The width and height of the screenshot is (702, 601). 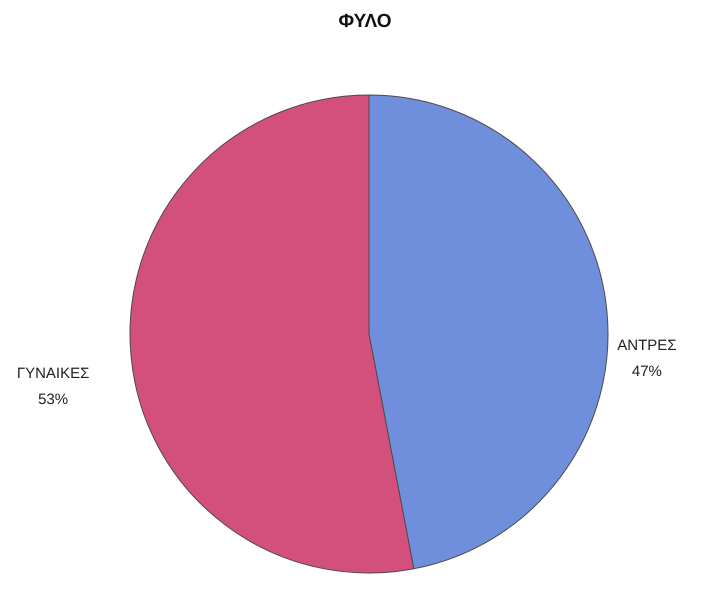 I want to click on chart-title: ΦΥΛΟ, so click(x=365, y=21).